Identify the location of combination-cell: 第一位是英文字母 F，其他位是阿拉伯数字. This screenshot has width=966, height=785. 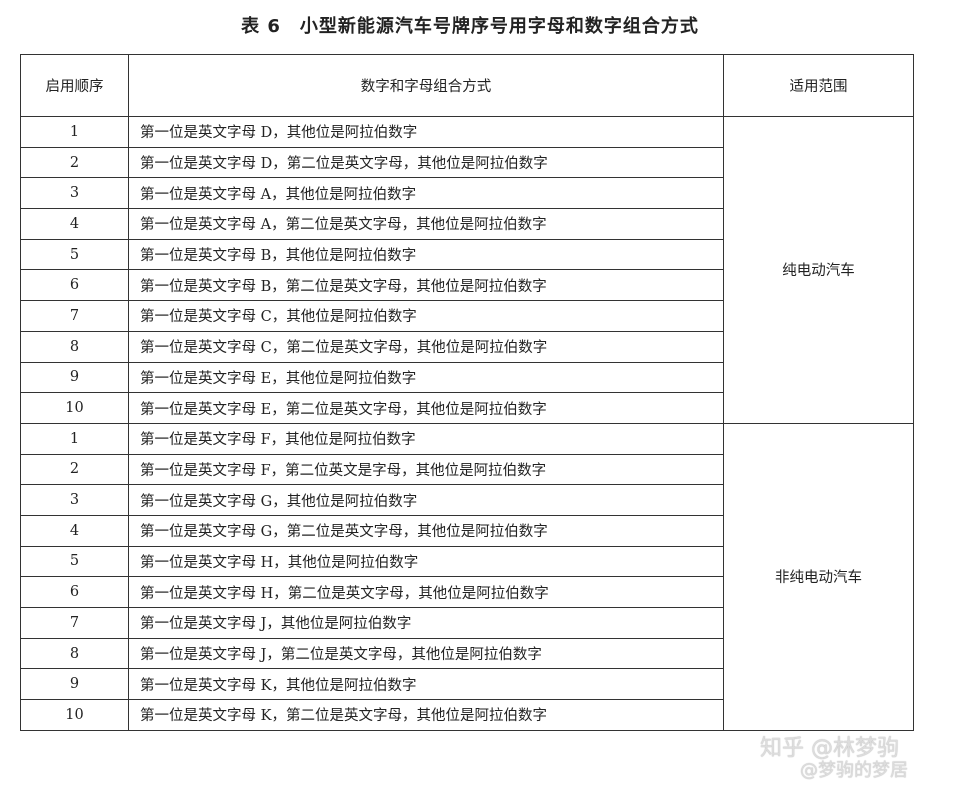
(426, 438).